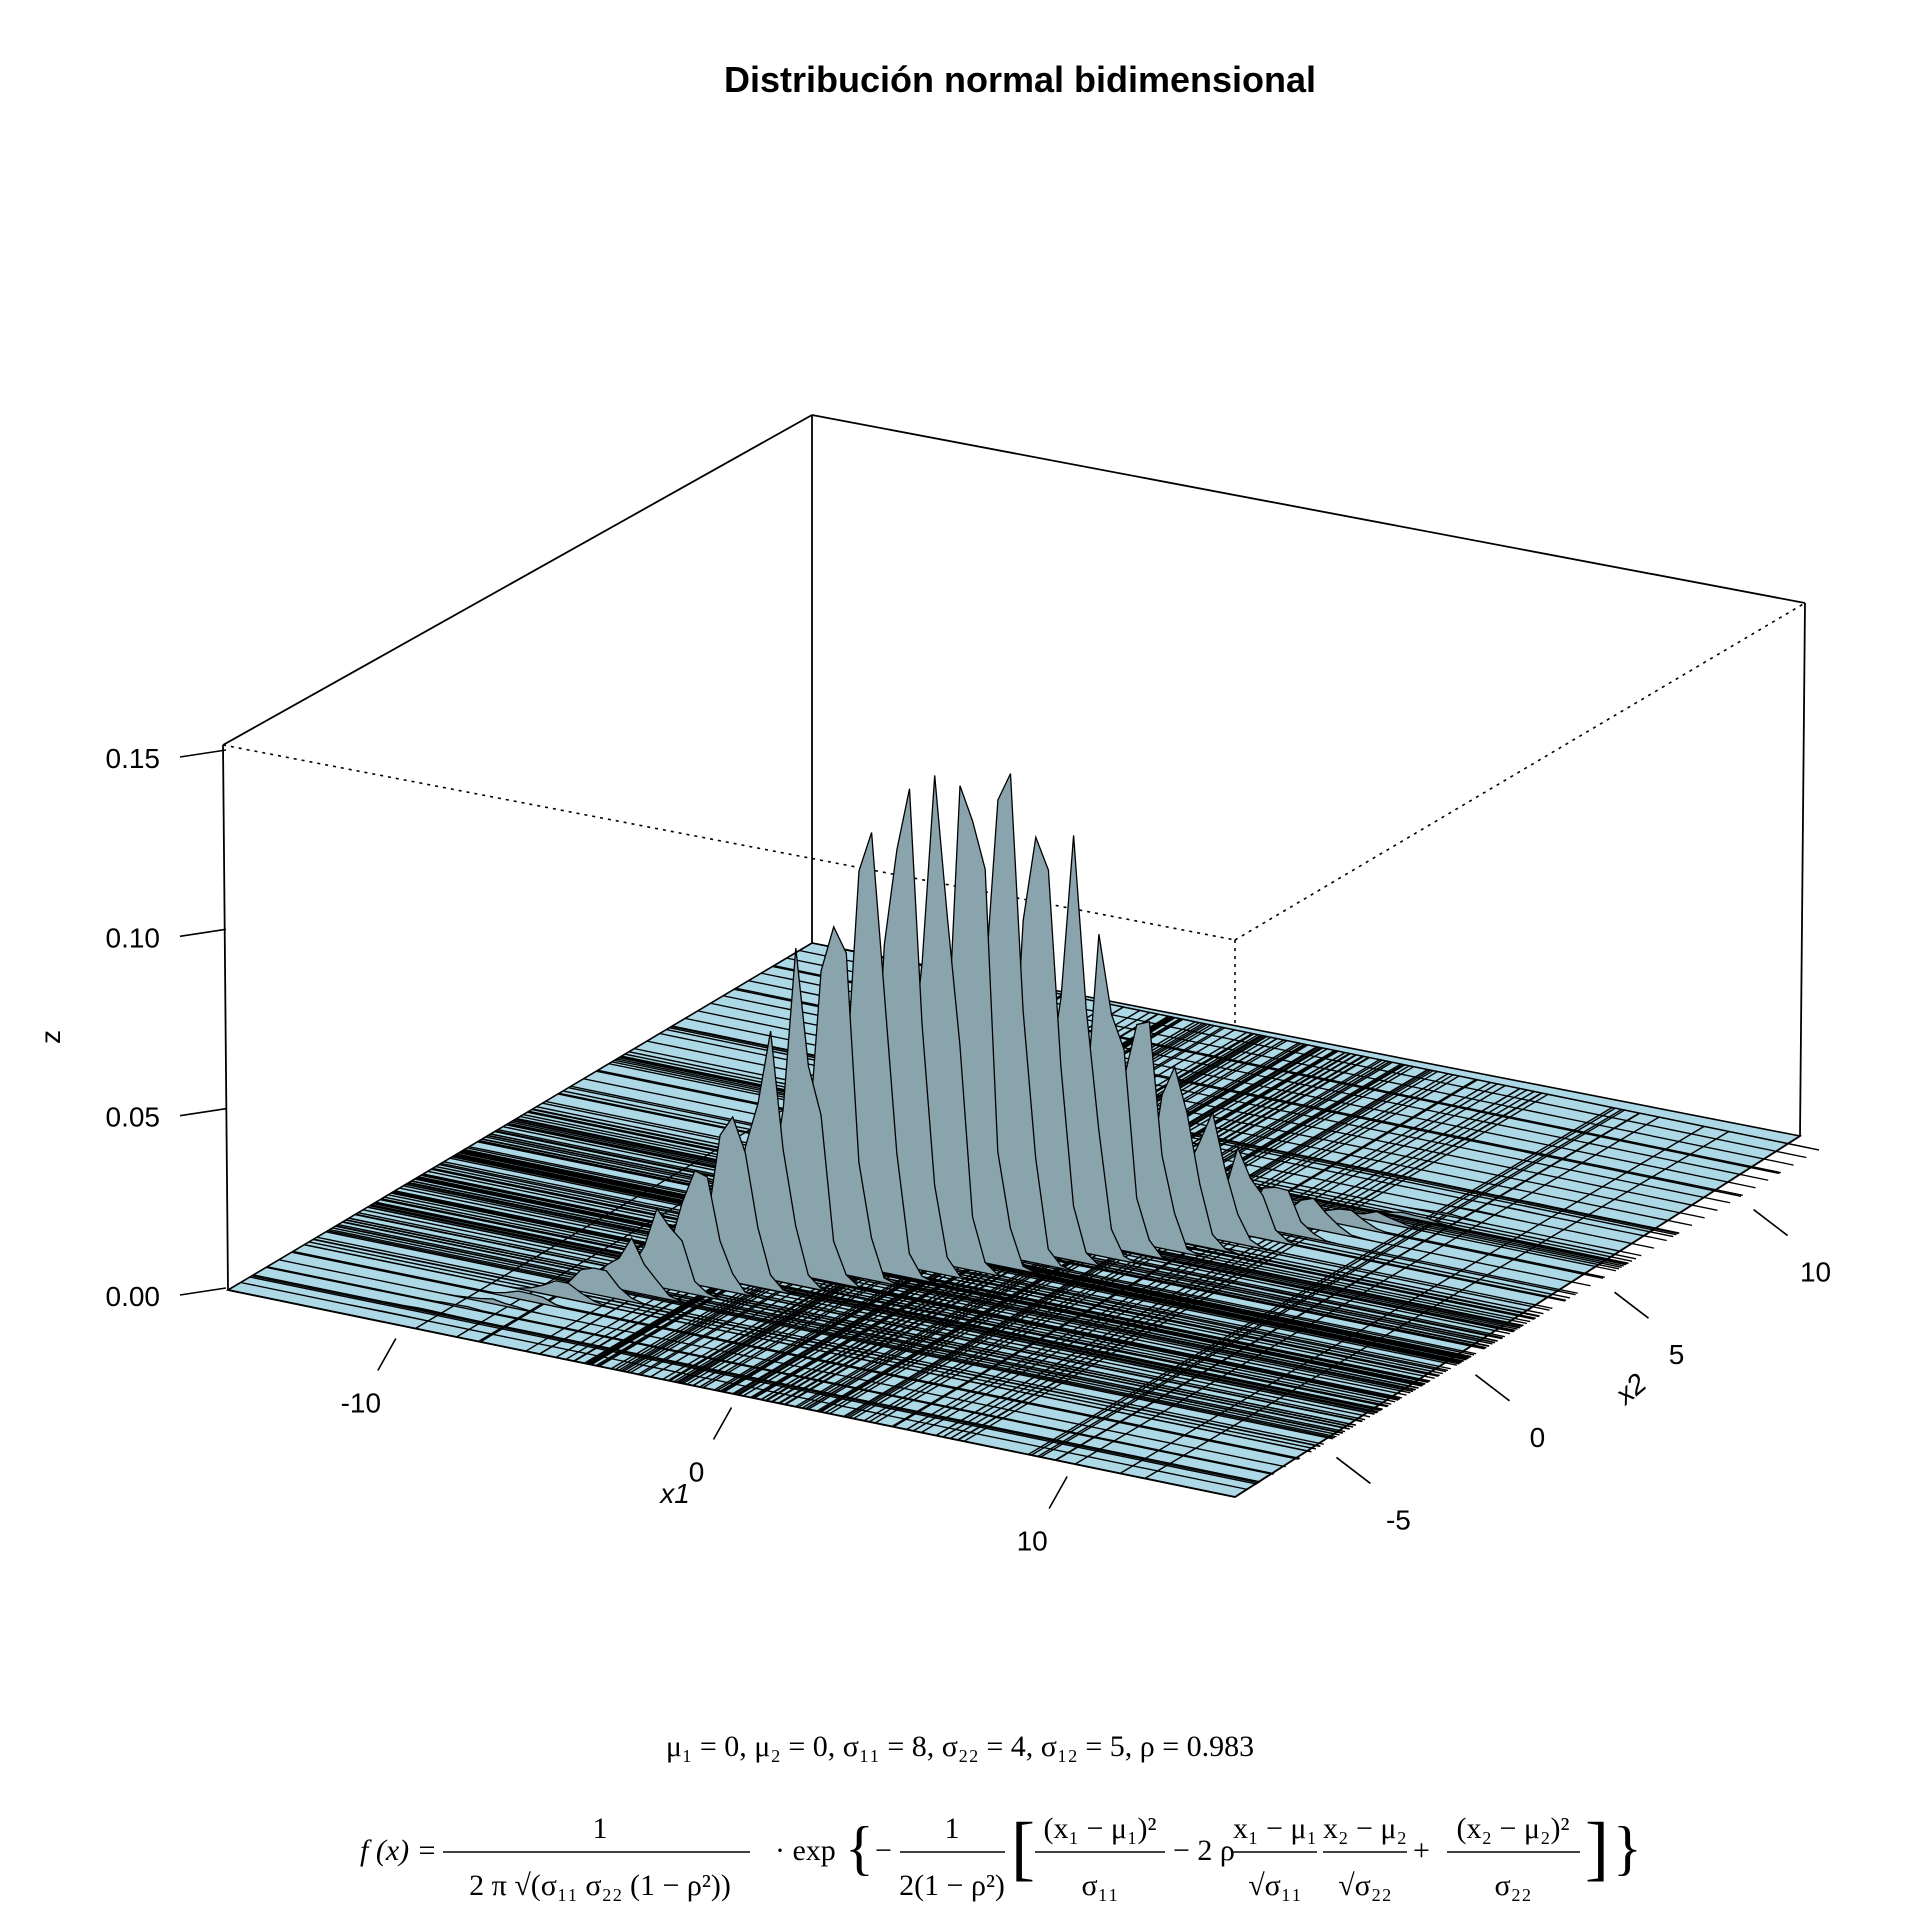 This screenshot has height=1920, width=1920. What do you see at coordinates (1032, 1541) in the screenshot?
I see `x1-tick-label: 10` at bounding box center [1032, 1541].